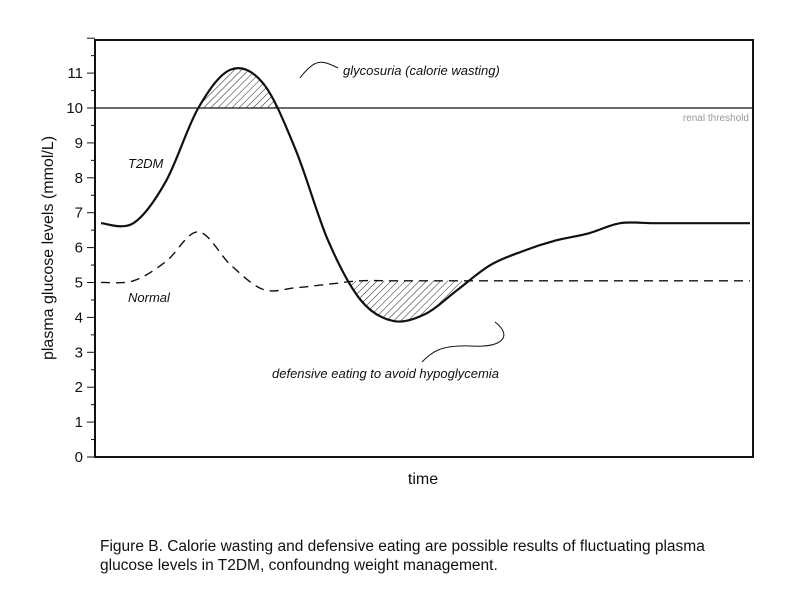 Image resolution: width=800 pixels, height=612 pixels. Describe the element at coordinates (79, 283) in the screenshot. I see `y-tick-label: 5` at that location.